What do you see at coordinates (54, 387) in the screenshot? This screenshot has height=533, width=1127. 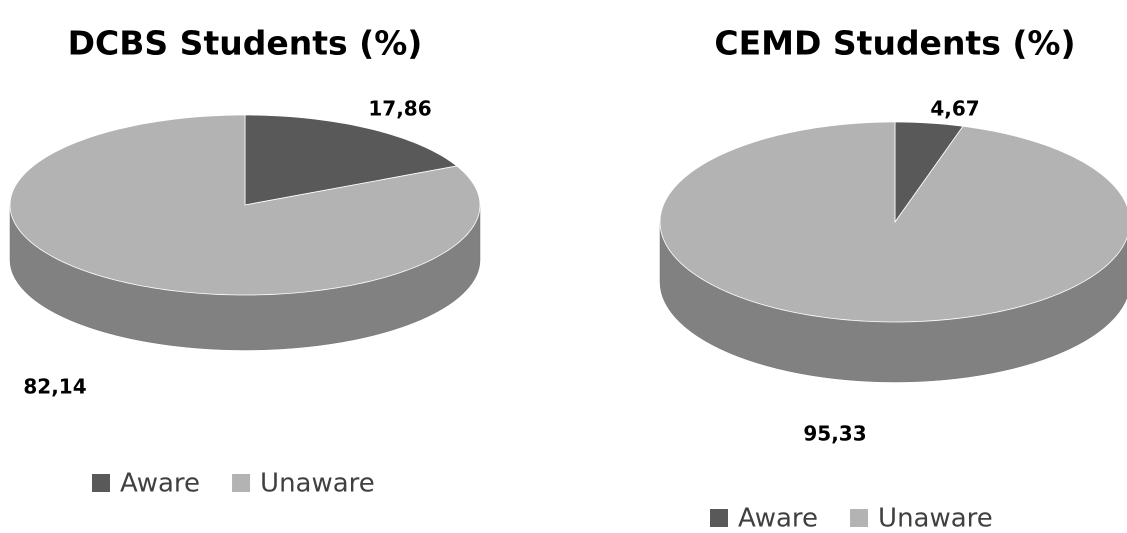 I see `data-label: 82,14` at bounding box center [54, 387].